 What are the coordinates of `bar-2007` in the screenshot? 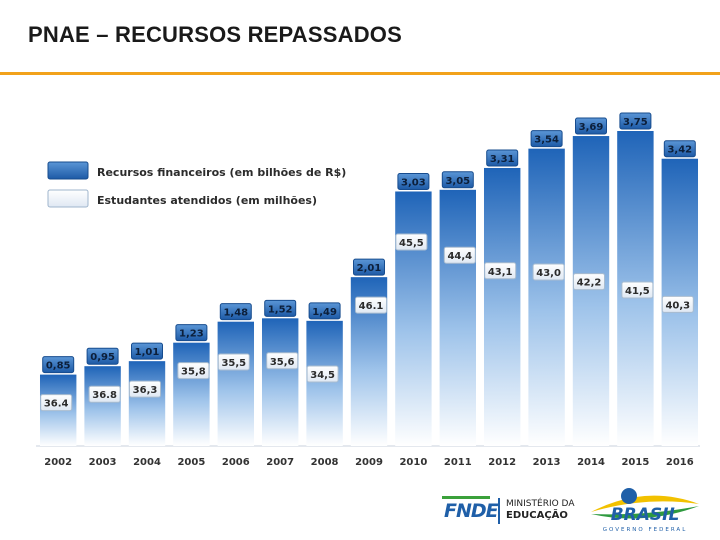 It's located at (280, 382).